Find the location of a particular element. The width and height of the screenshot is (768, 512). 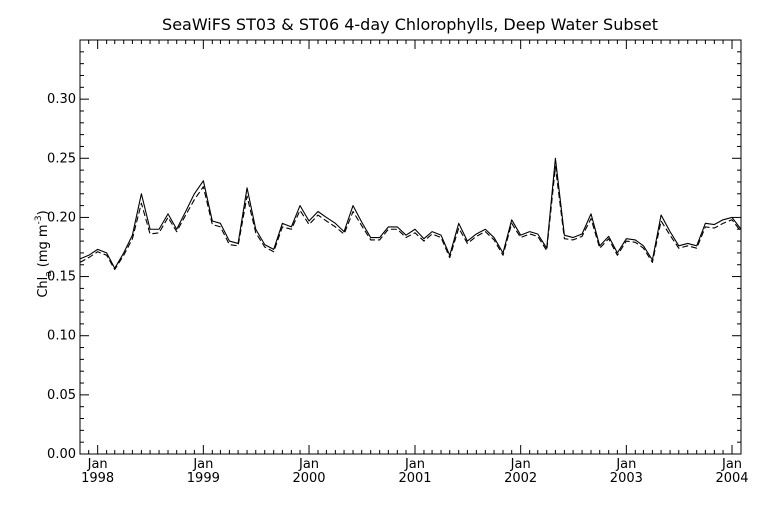

svg-text:Chla(mg m-3): Chla (mg m-3) is located at coordinates (44, 253).